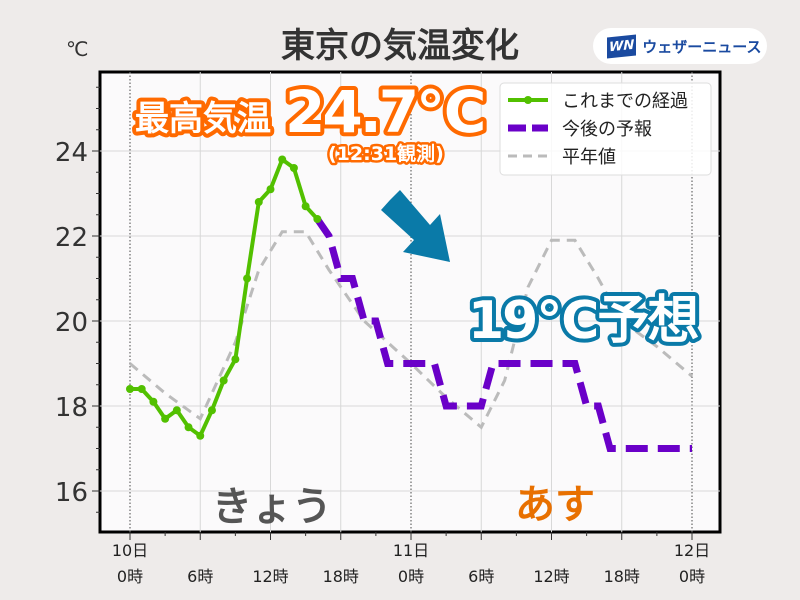 This screenshot has width=800, height=600. Describe the element at coordinates (384, 112) in the screenshot. I see `max-temp-value: 24.7℃` at that location.